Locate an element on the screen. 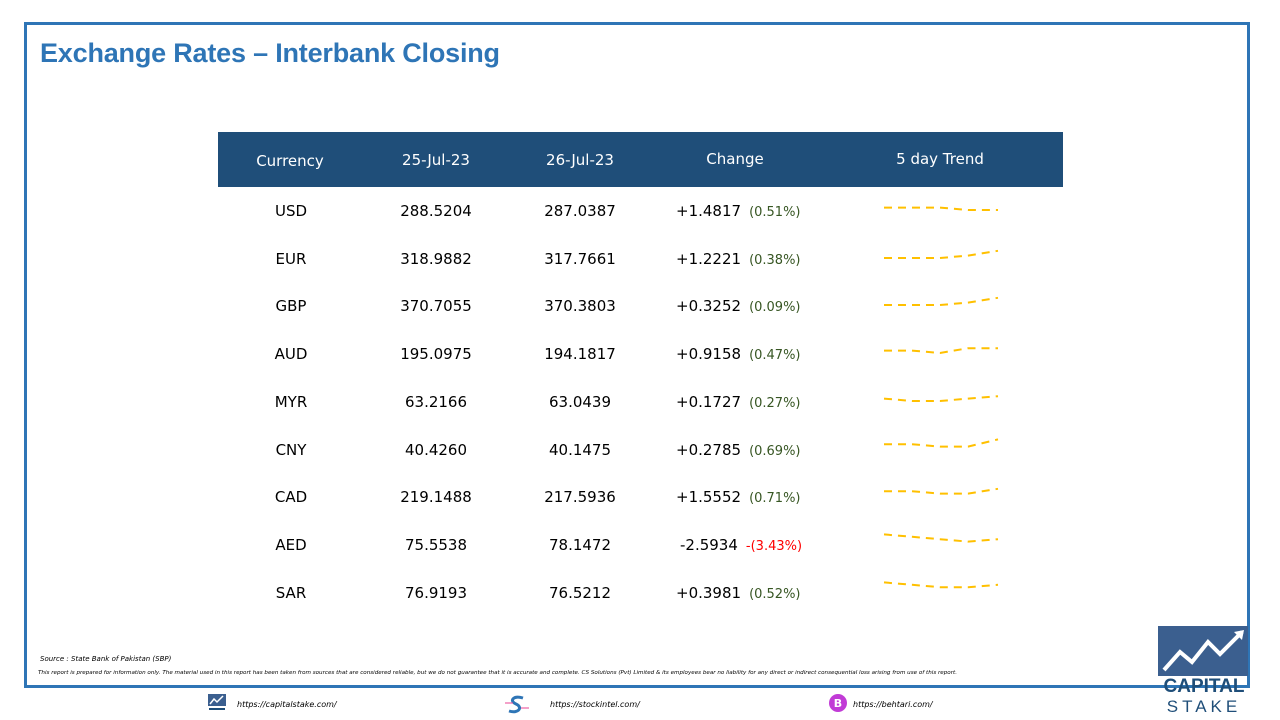 The width and height of the screenshot is (1280, 720). change-value: +0.2785 is located at coordinates (709, 449).